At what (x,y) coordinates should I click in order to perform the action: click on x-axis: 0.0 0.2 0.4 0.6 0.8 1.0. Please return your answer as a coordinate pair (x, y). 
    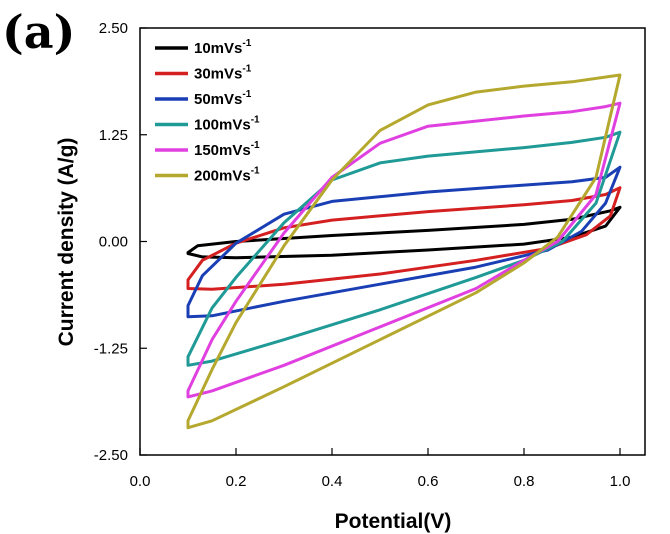
    Looking at the image, I should click on (380, 469).